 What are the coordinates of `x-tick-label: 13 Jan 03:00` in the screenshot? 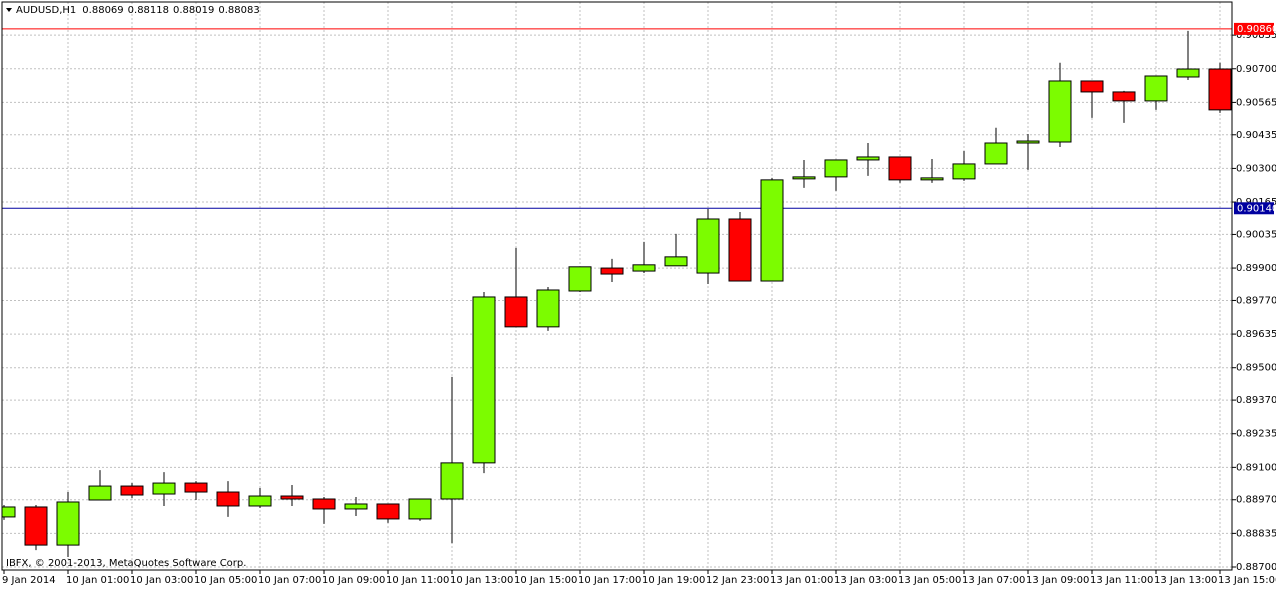 It's located at (865, 580).